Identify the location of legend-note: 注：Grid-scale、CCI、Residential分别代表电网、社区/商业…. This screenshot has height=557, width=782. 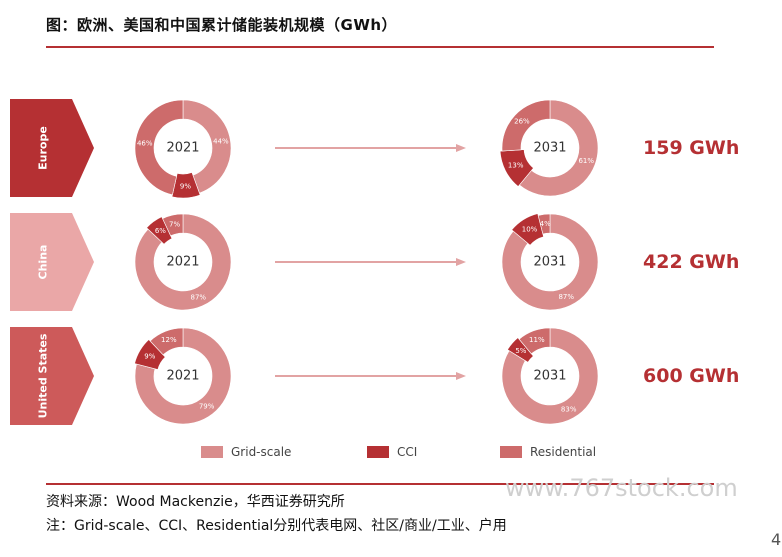
(276, 526).